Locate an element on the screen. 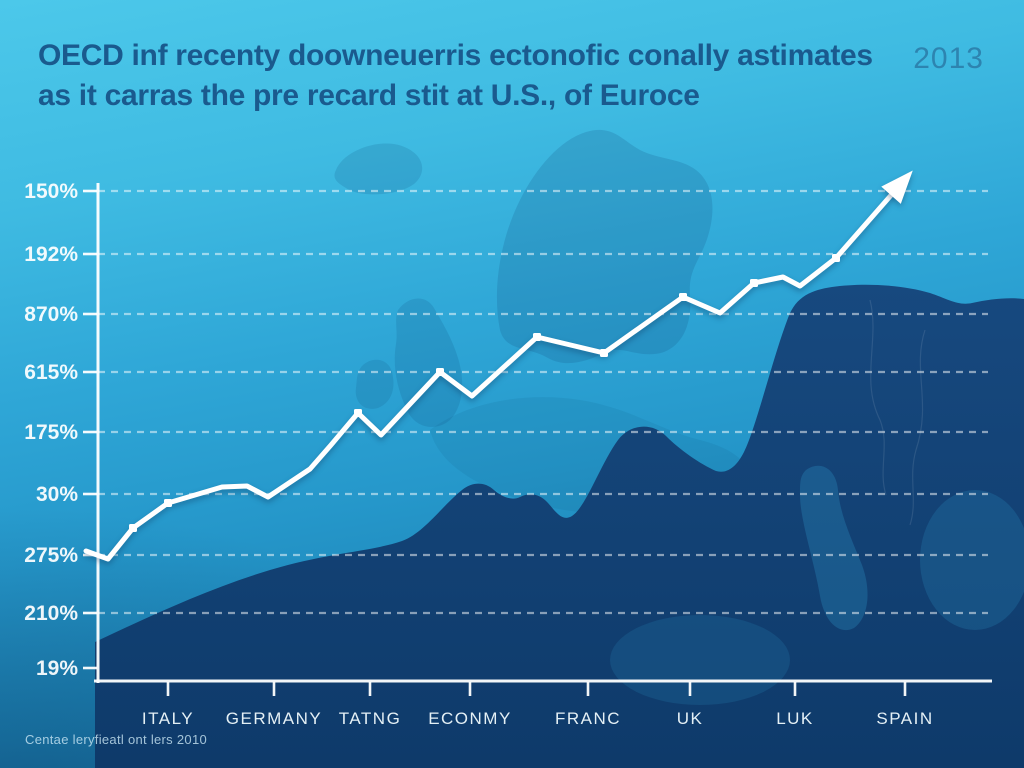 This screenshot has height=768, width=1024. mediterranean-patch is located at coordinates (700, 660).